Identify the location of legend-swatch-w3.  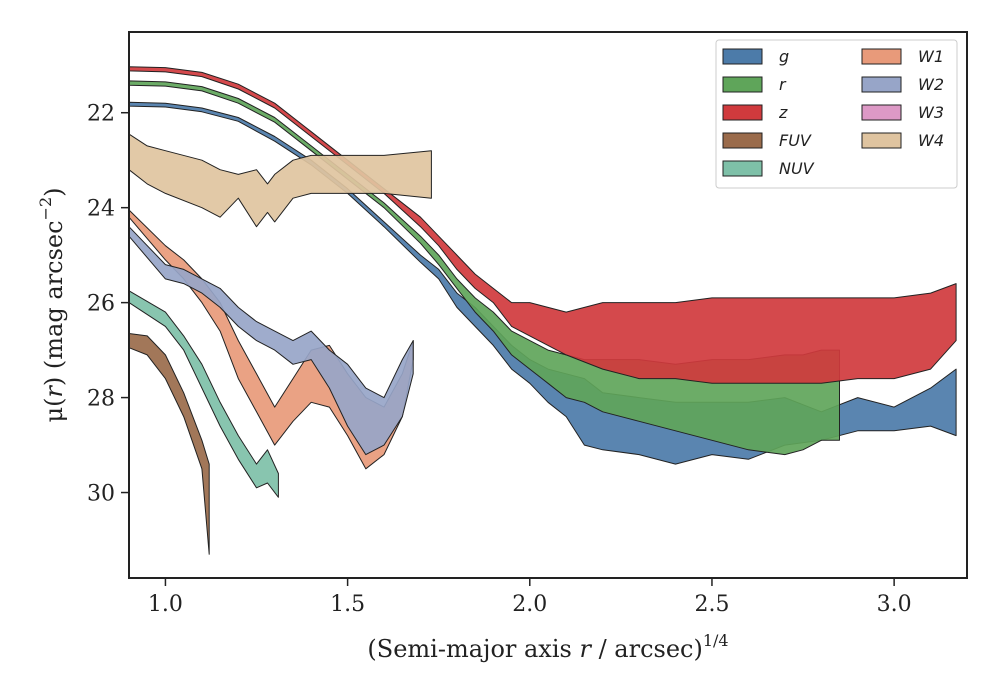
(881, 112).